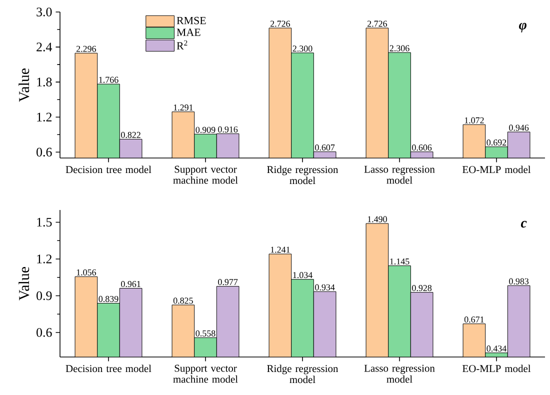 The width and height of the screenshot is (550, 395). Describe the element at coordinates (183, 301) in the screenshot. I see `data-label: 0.825` at that location.